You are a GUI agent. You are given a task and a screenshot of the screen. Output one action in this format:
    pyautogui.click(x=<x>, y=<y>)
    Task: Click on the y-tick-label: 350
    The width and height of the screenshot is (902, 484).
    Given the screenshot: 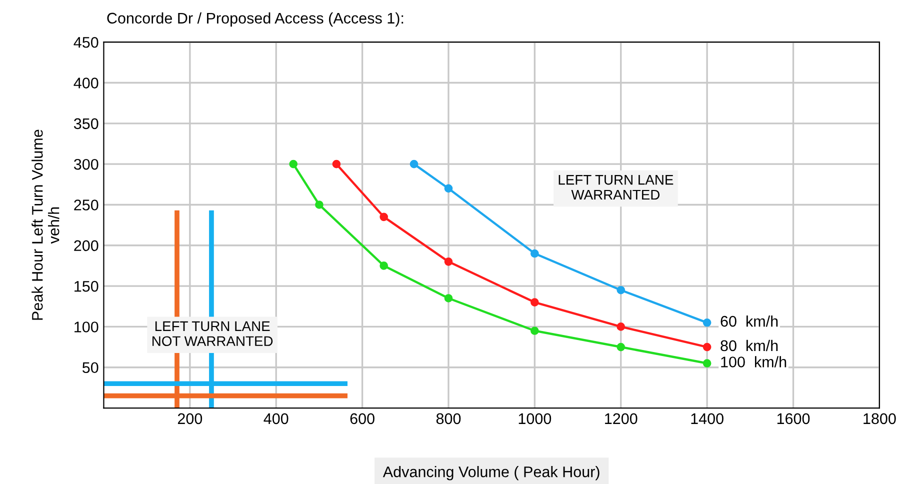 What is the action you would take?
    pyautogui.click(x=86, y=124)
    